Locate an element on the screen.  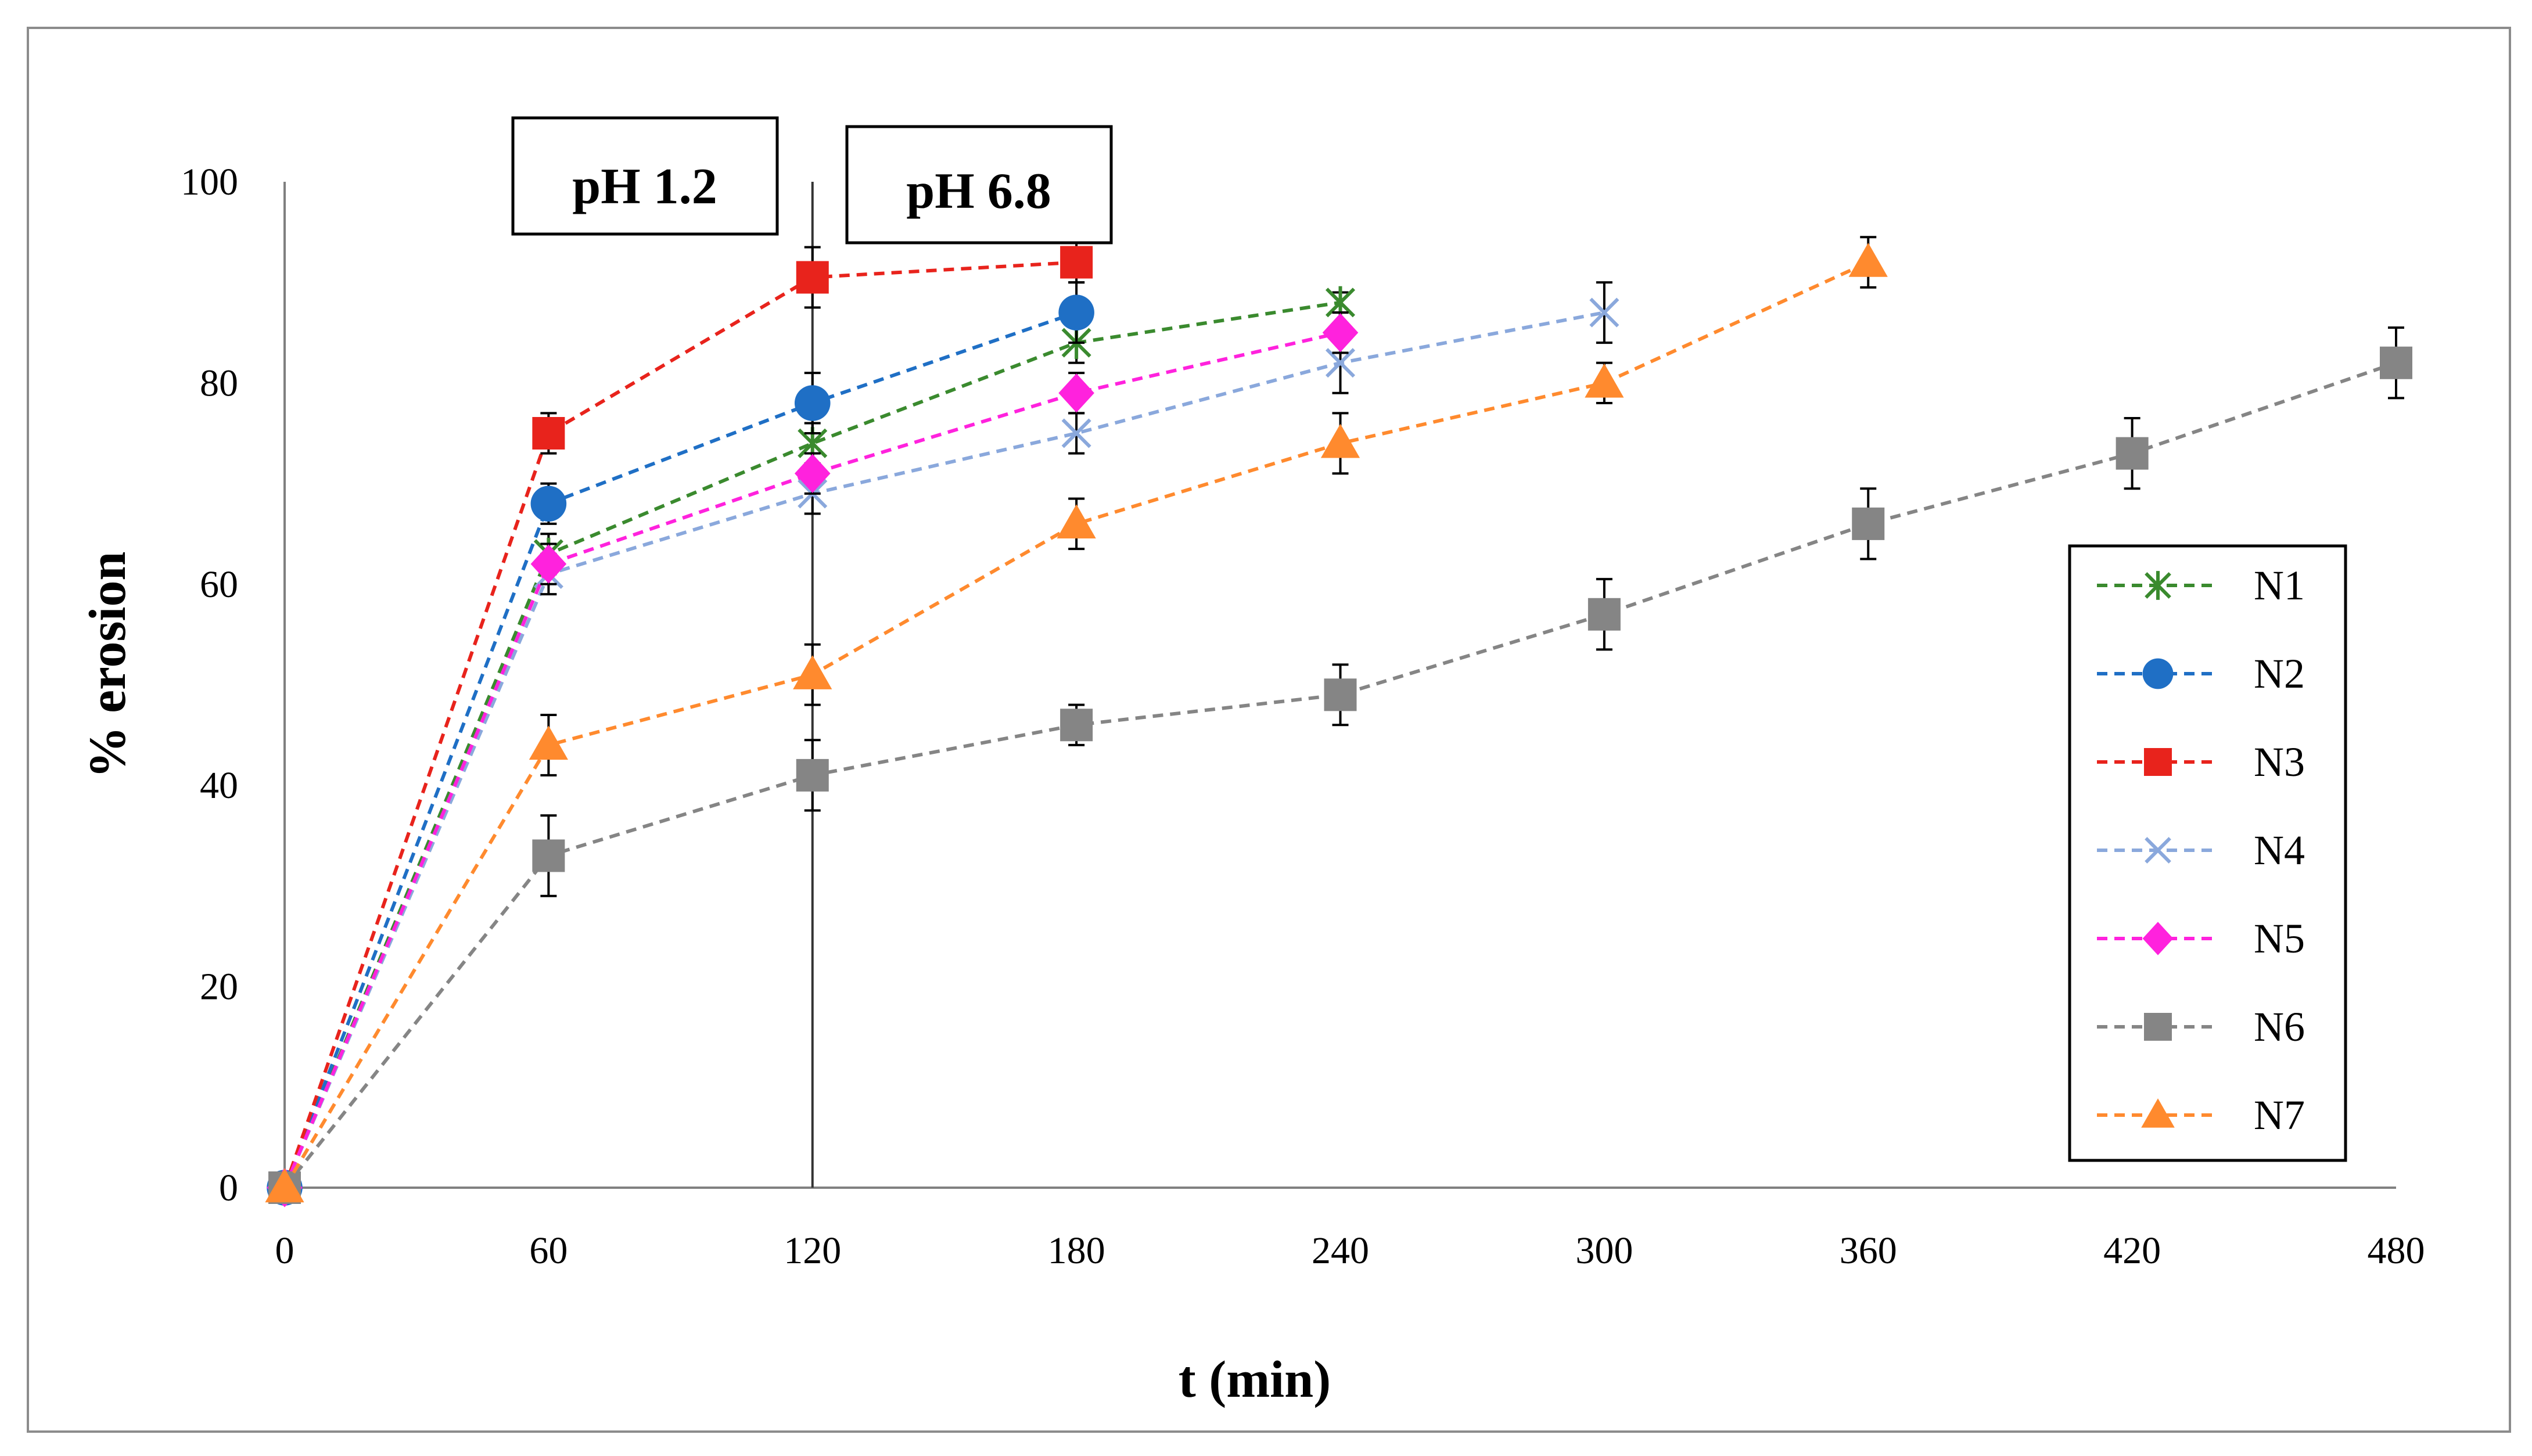
ph-1-2-annotation: pH 1.2 is located at coordinates (645, 176).